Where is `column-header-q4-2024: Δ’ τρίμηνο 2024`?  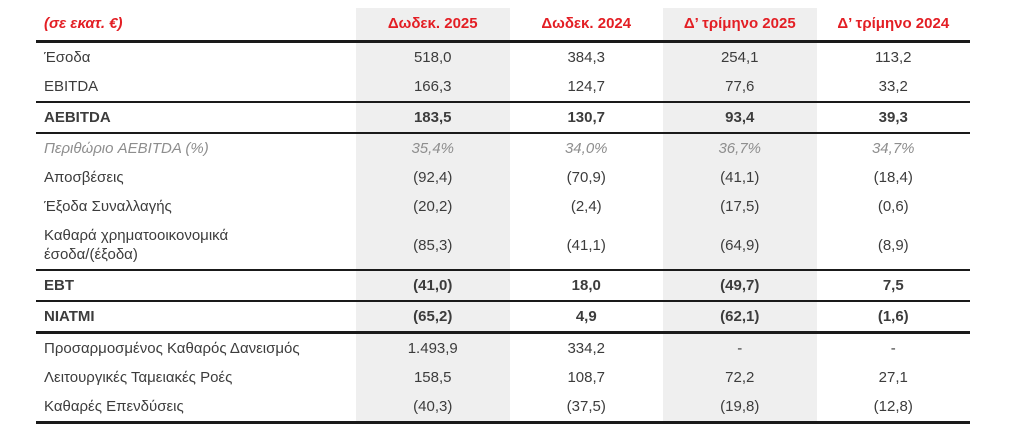 column-header-q4-2024: Δ’ τρίμηνο 2024 is located at coordinates (893, 25).